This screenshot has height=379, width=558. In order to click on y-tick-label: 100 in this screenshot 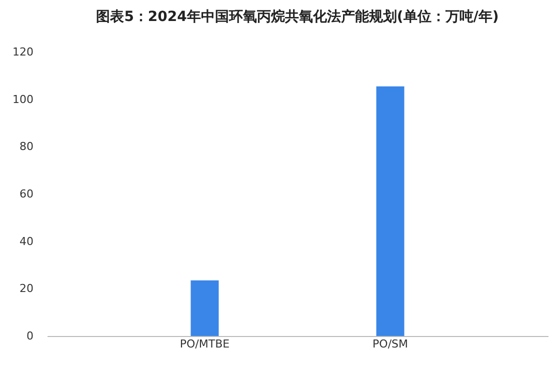, I will do `click(23, 99)`.